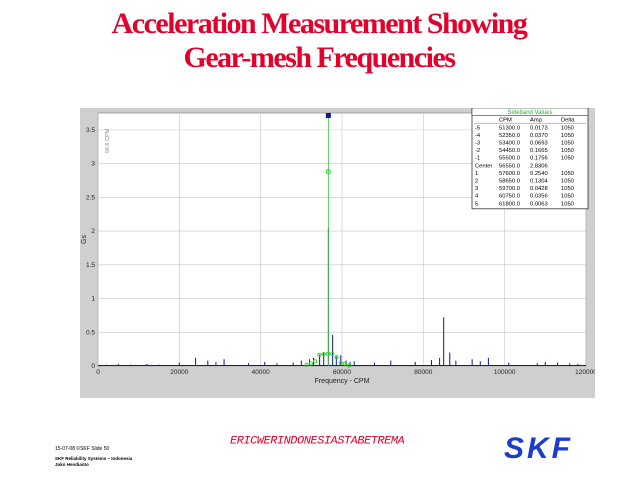 This screenshot has height=478, width=638. Describe the element at coordinates (342, 372) in the screenshot. I see `x-tick-label: 60000` at that location.